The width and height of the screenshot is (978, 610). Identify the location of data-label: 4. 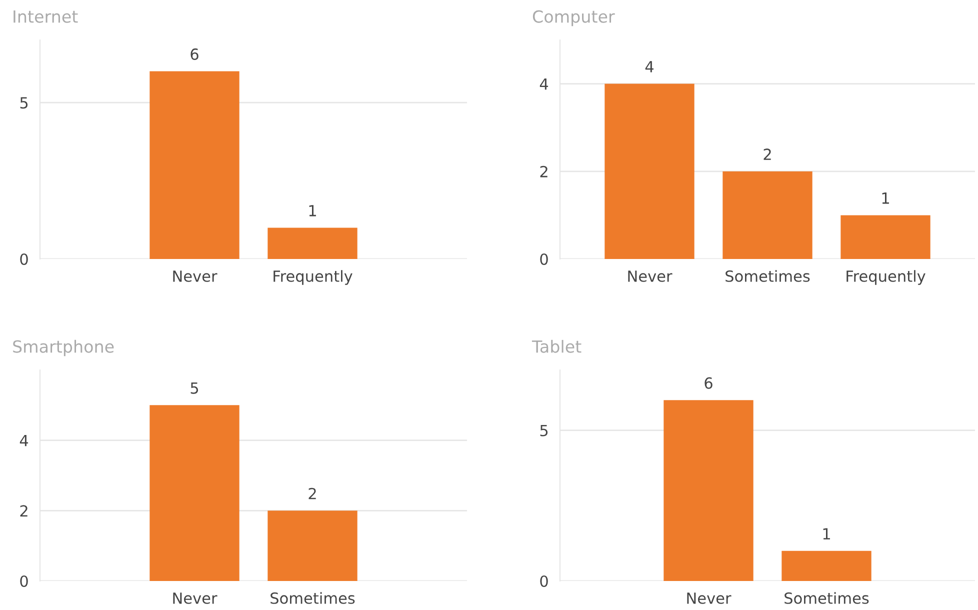
(649, 66).